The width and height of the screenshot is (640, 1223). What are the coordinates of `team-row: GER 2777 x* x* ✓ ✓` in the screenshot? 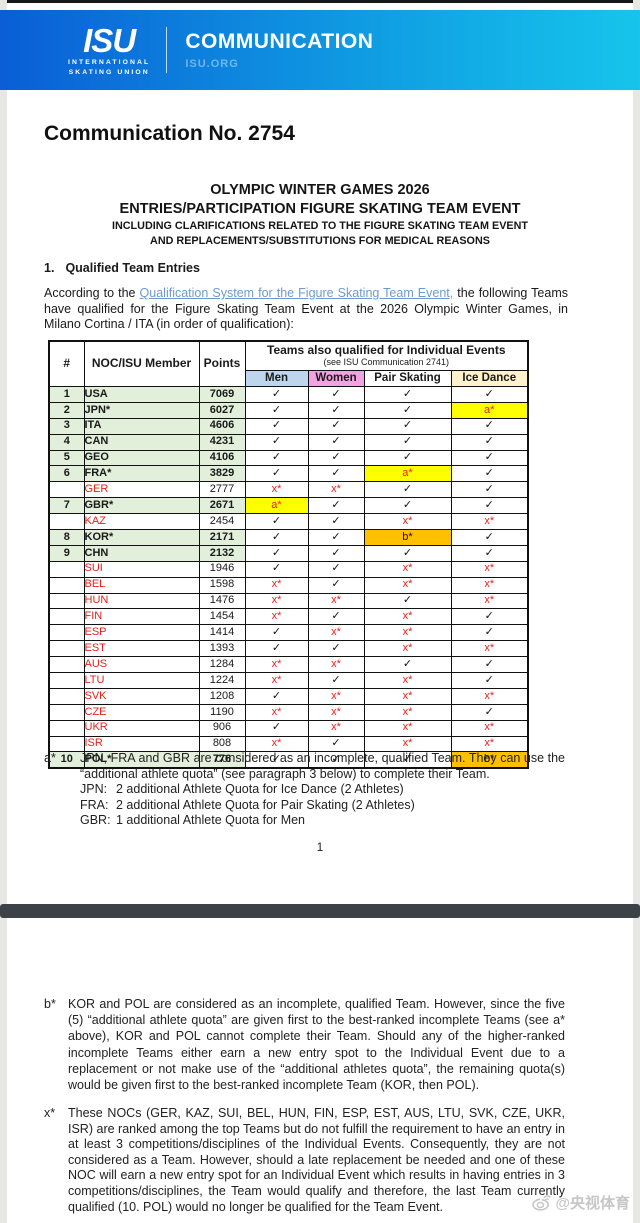 It's located at (288, 490).